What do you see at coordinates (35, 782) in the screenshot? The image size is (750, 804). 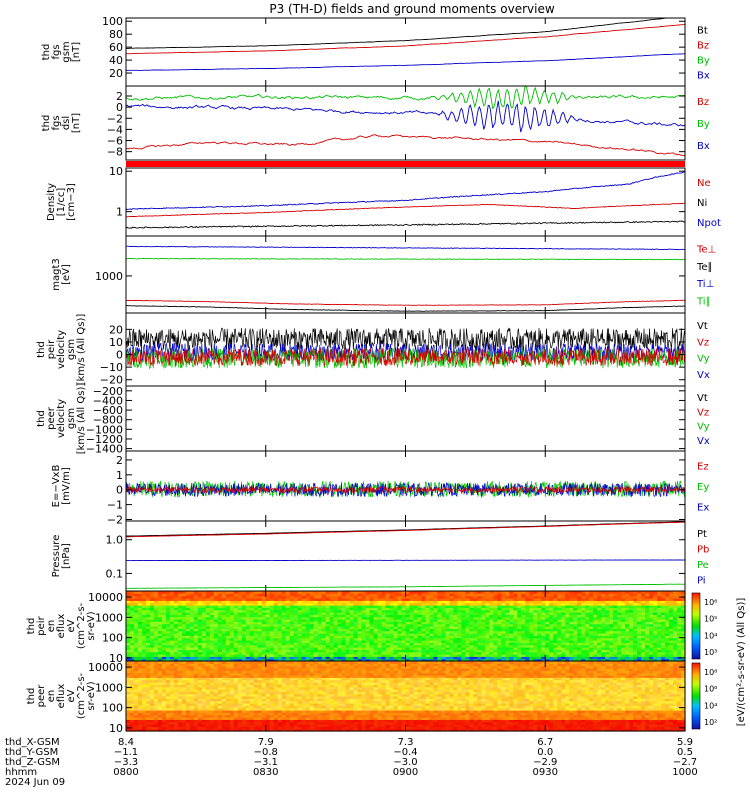 I see `x-axis-date: 2024 Jun 09` at bounding box center [35, 782].